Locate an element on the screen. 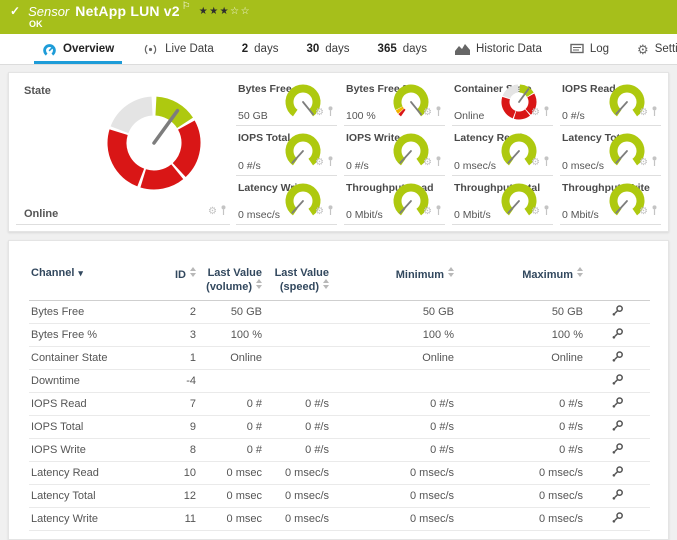  cell-channel: Downtime is located at coordinates (89, 381).